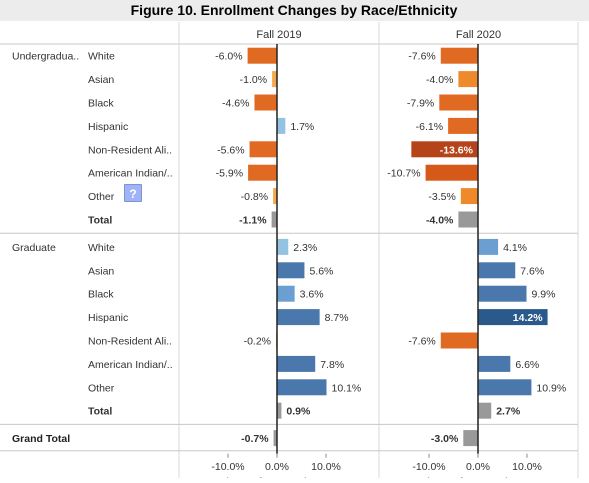 This screenshot has height=483, width=589. I want to click on group-2-row-7-label: Other, so click(101, 388).